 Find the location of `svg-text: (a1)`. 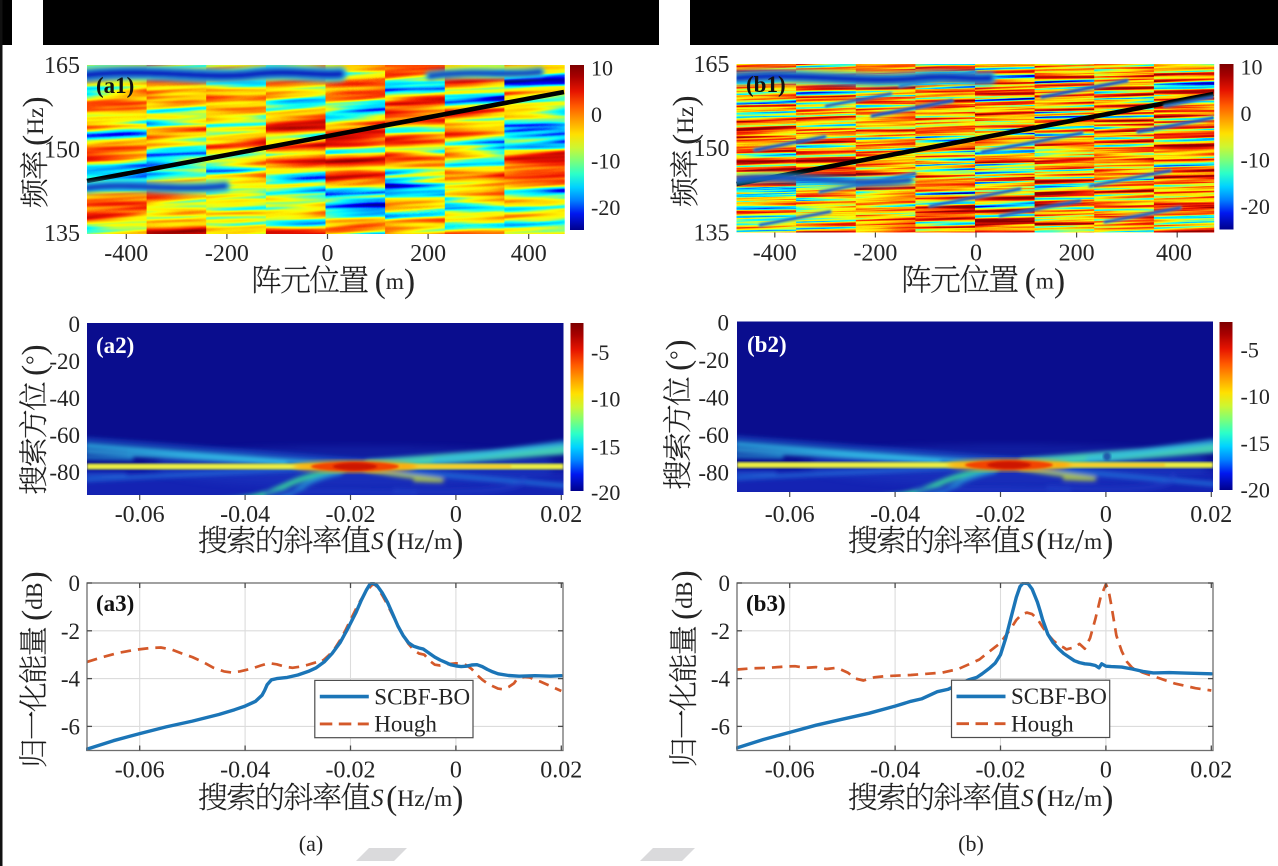

svg-text: (a1) is located at coordinates (115, 85).